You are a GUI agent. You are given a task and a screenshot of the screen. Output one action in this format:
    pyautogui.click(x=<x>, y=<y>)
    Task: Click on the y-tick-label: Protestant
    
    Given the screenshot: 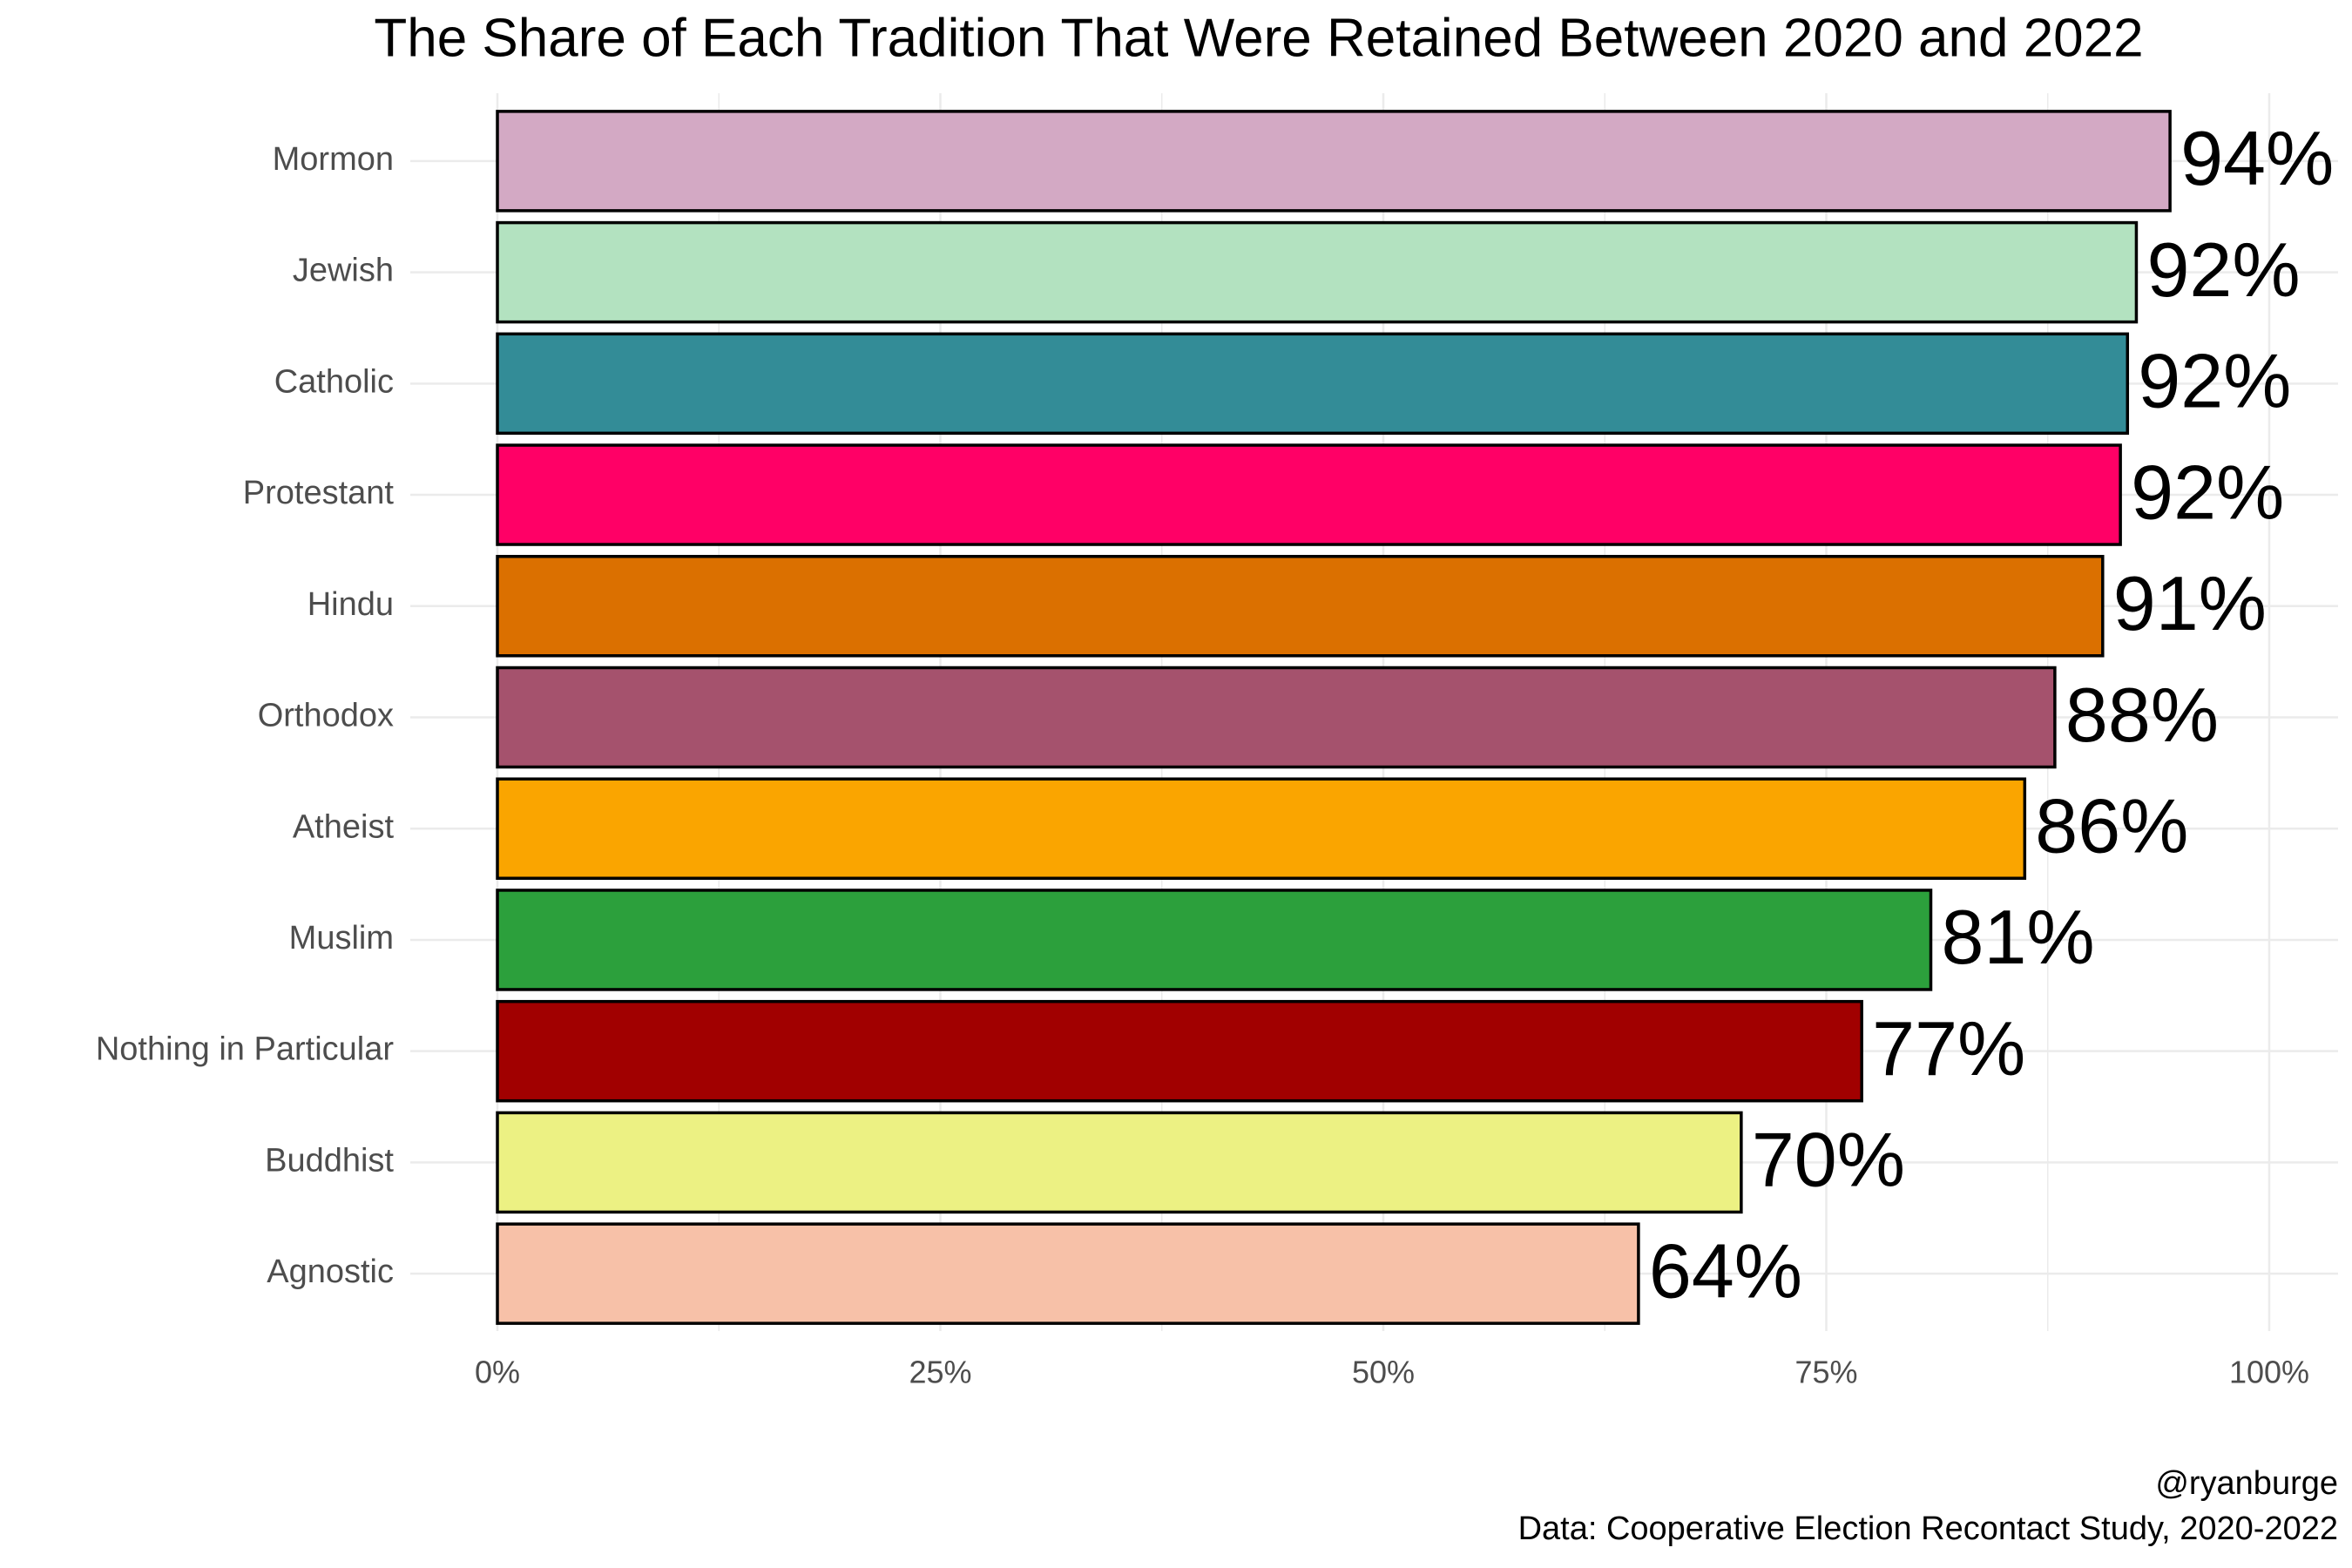 What is the action you would take?
    pyautogui.click(x=319, y=493)
    